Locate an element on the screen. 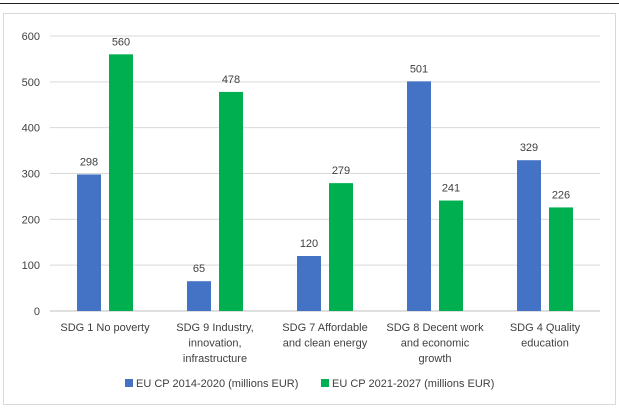 This screenshot has height=408, width=619. x-tick-label: infrastructure is located at coordinates (215, 359).